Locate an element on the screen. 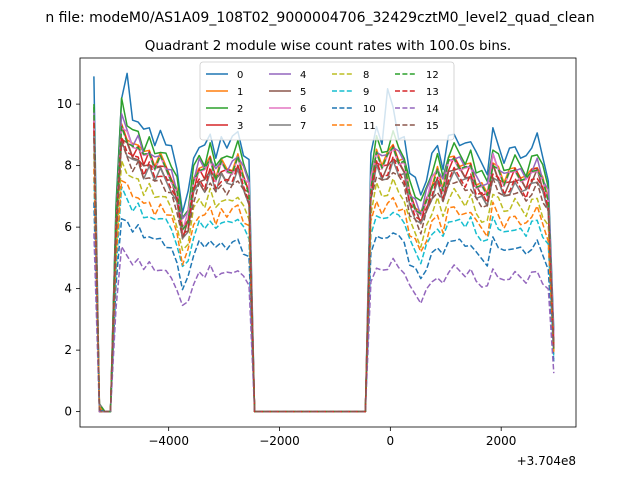 Image resolution: width=640 pixels, height=480 pixels. legend-label: 2 is located at coordinates (240, 109).